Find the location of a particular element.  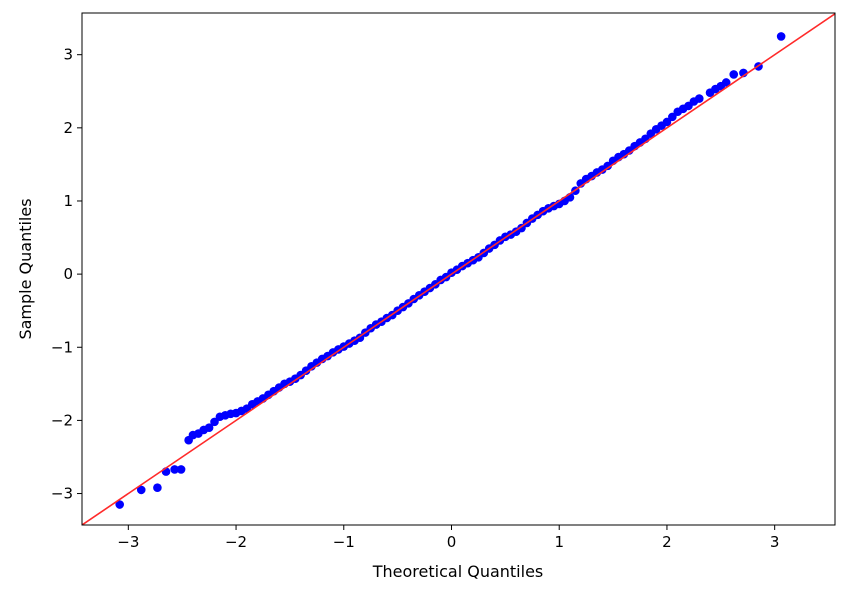

x-tick-label: −3 is located at coordinates (128, 542).